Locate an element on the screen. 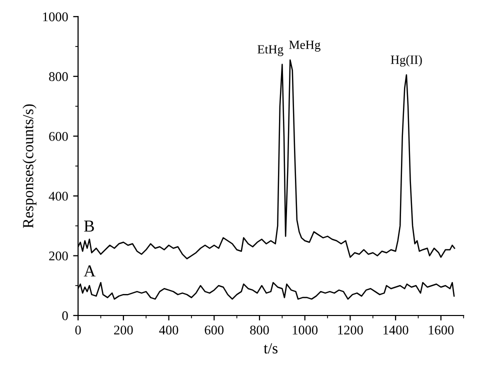 The width and height of the screenshot is (488, 369). x-tick-label: 1200 is located at coordinates (350, 330).